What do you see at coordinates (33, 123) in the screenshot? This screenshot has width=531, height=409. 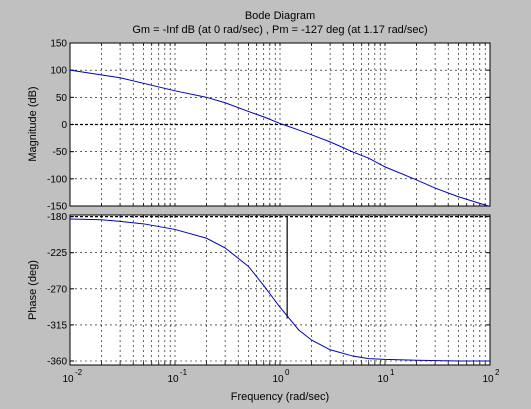 I see `magnitude-y-label: Magnitude (dB)` at bounding box center [33, 123].